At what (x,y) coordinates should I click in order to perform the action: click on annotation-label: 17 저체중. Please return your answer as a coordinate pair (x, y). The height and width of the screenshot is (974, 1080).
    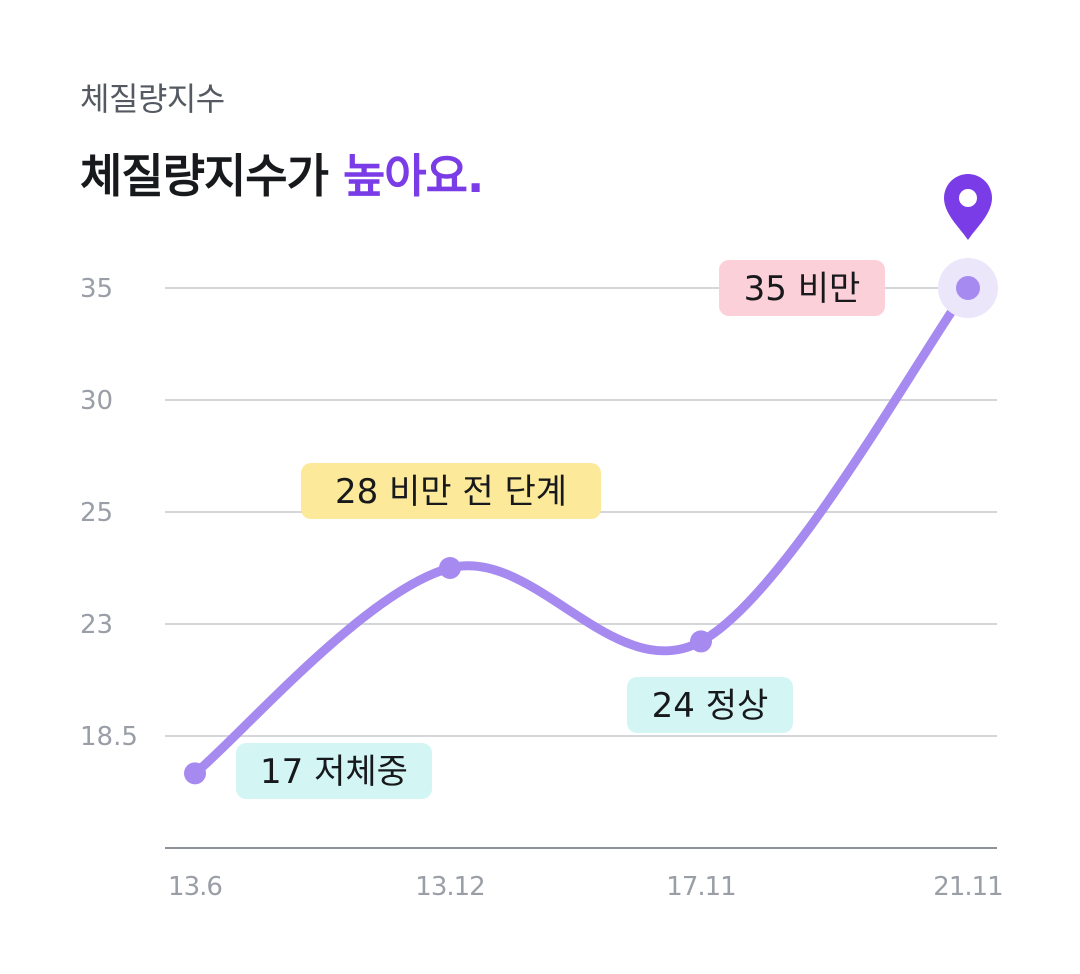
    Looking at the image, I should click on (334, 772).